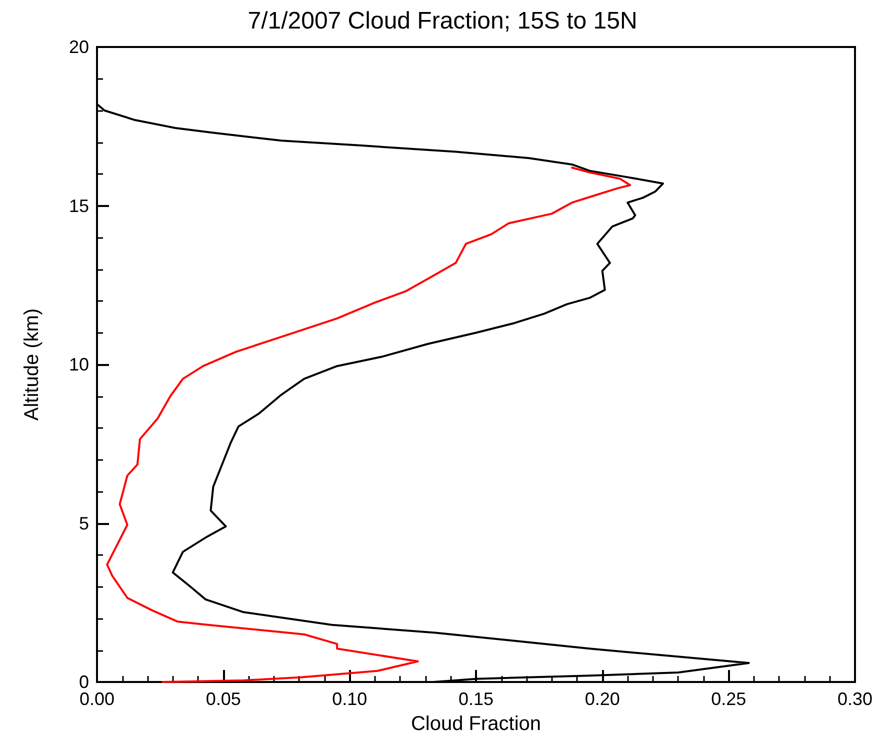  I want to click on x-tick-label: 0.20, so click(602, 699).